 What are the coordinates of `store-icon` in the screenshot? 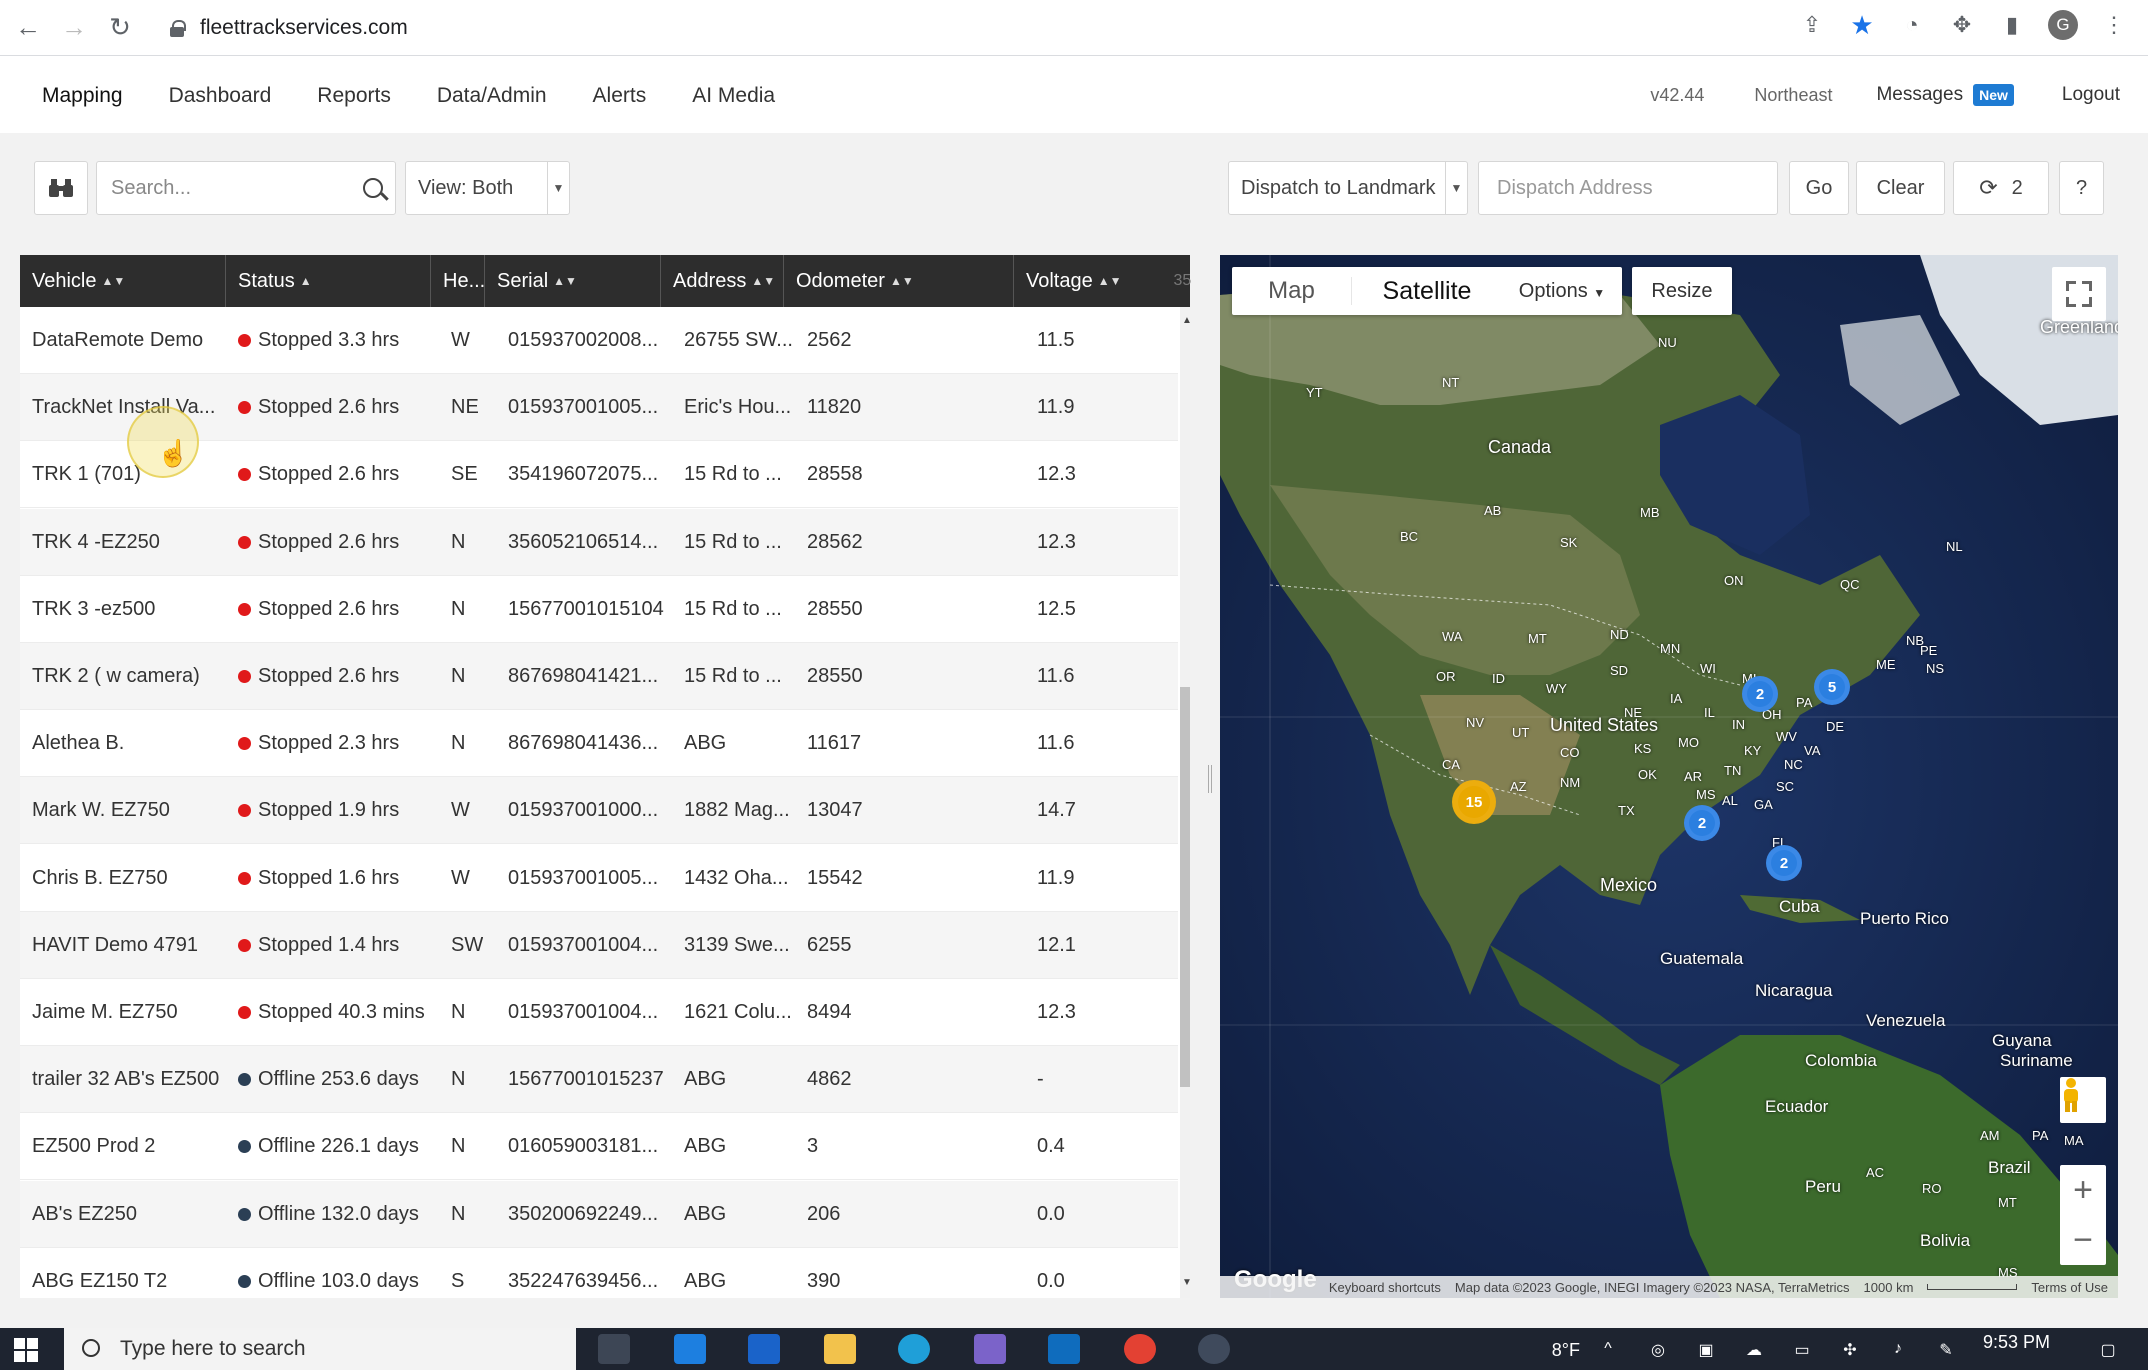 It's located at (764, 1349).